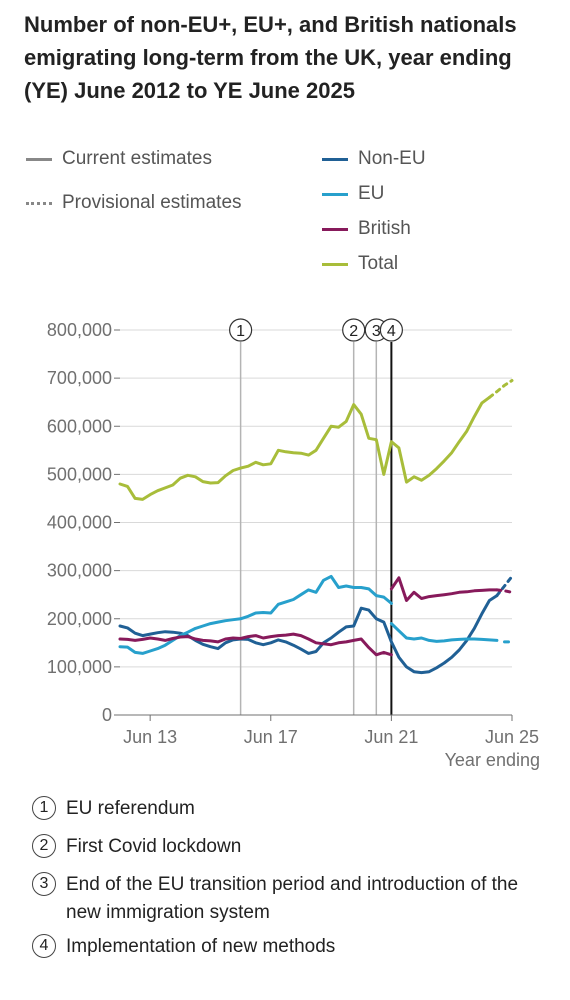  I want to click on note-4: 4 Implementation of new methods, so click(287, 947).